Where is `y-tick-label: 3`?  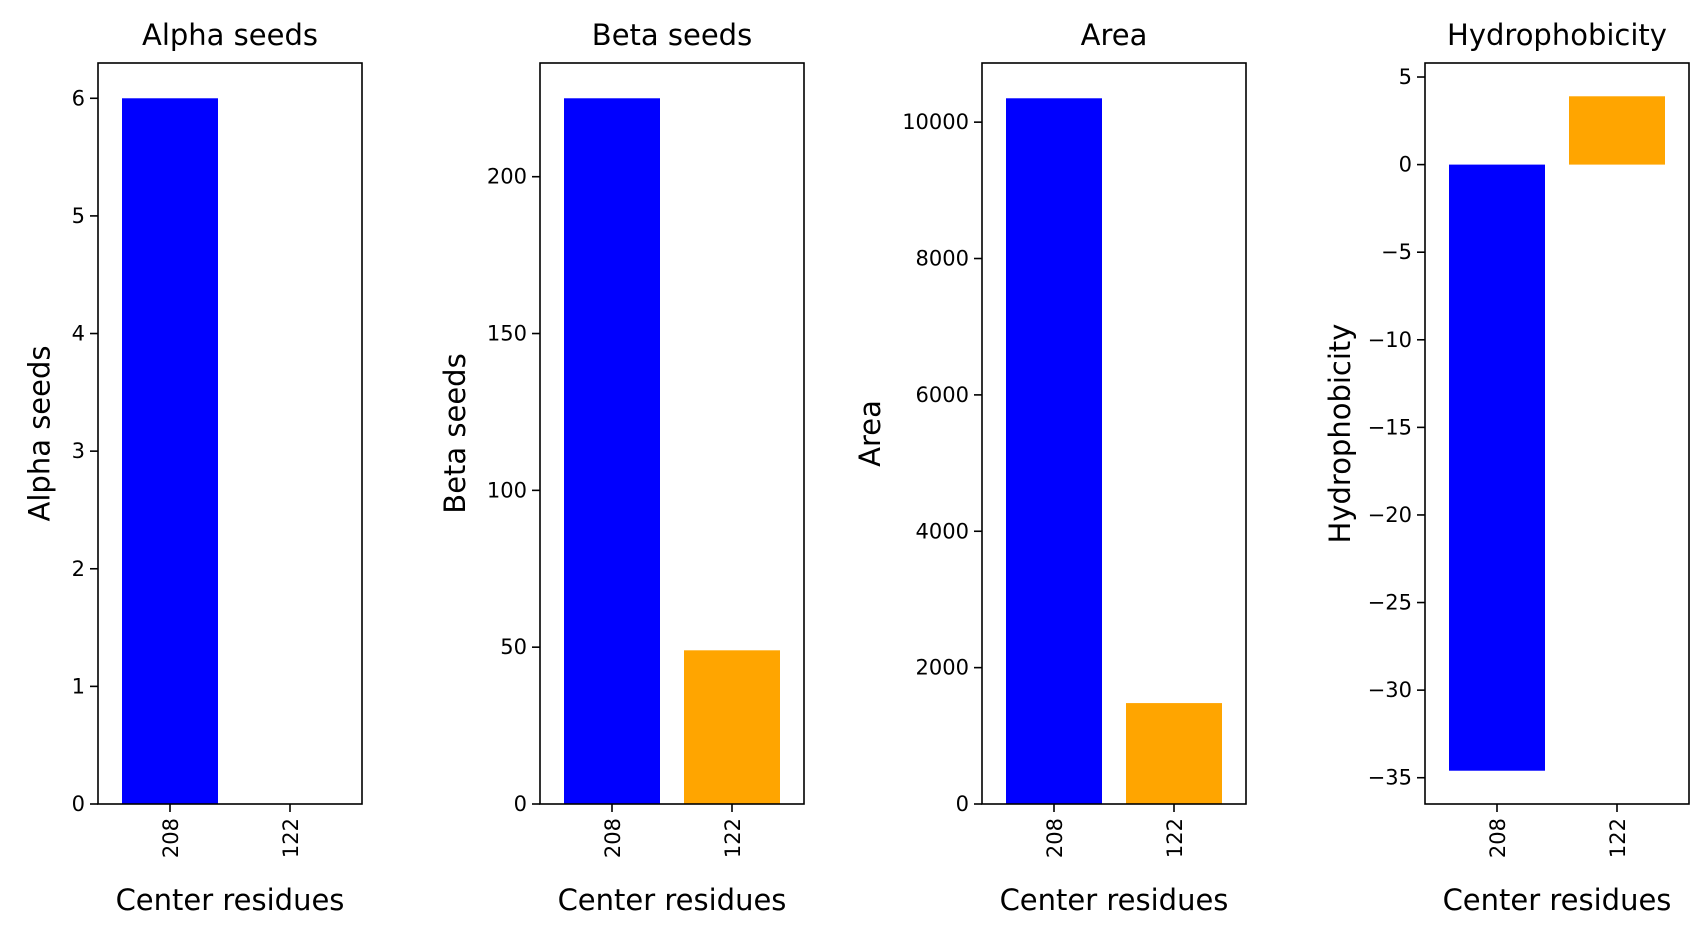 y-tick-label: 3 is located at coordinates (78, 451).